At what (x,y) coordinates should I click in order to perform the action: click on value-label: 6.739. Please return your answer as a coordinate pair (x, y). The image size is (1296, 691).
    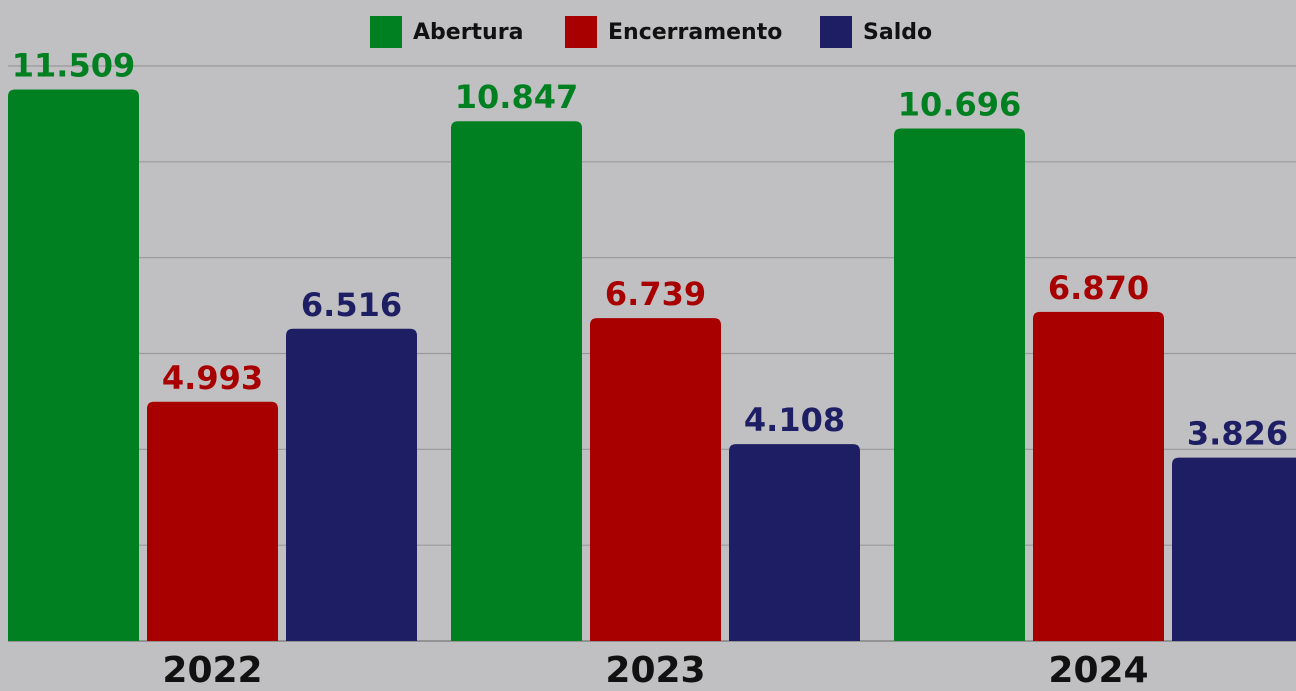
    Looking at the image, I should click on (655, 294).